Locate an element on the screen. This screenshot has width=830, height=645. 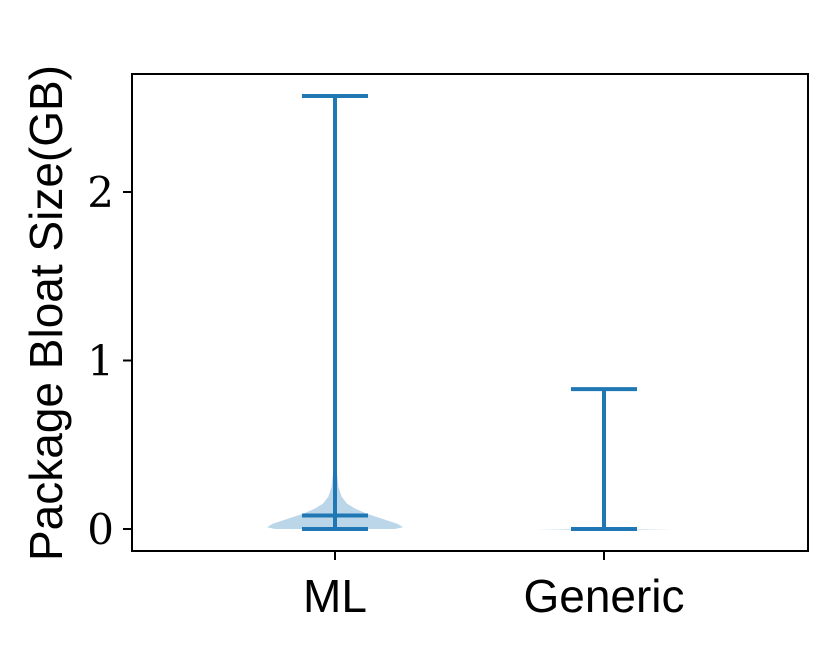
x-tick-label-generic: Generic is located at coordinates (603, 596).